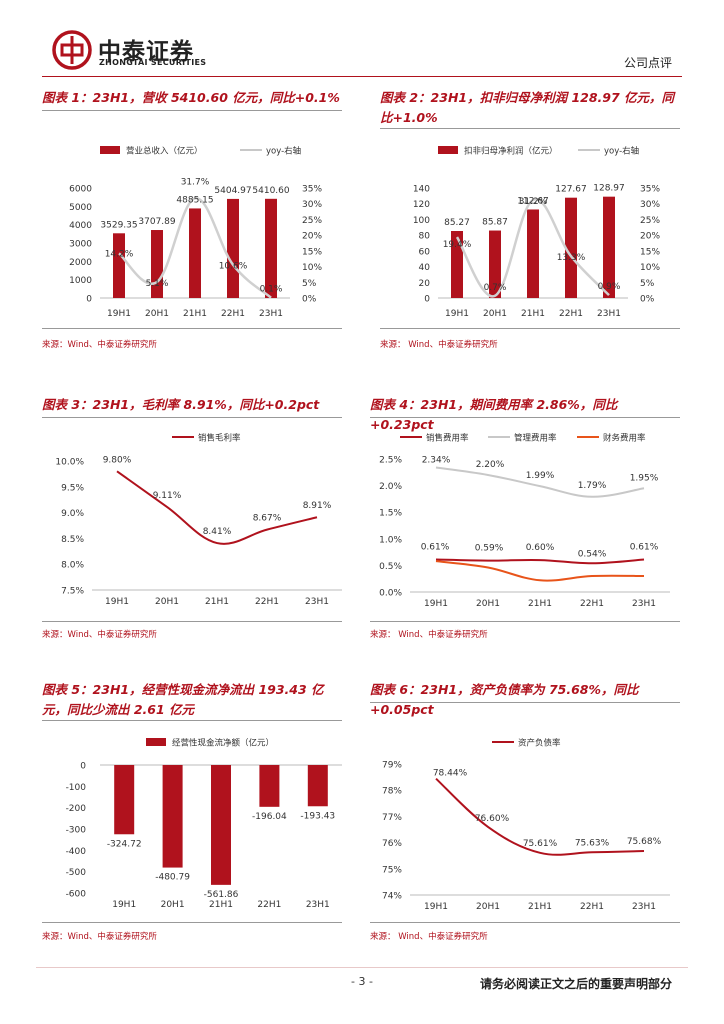  What do you see at coordinates (540, 548) in the screenshot?
I see `data-label: 0.60%` at bounding box center [540, 548].